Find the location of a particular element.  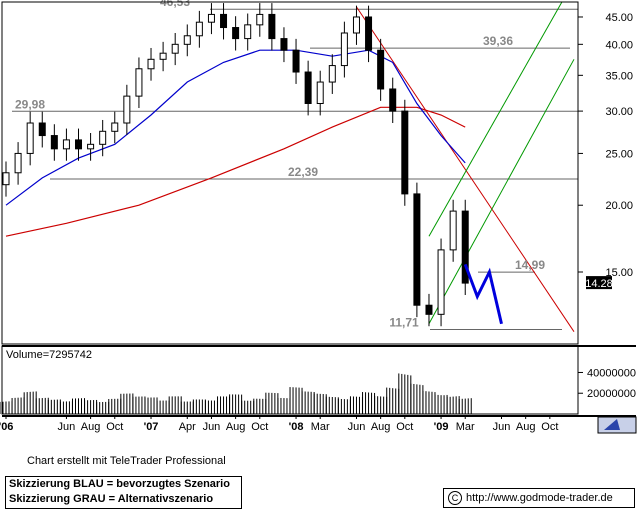

date-tick-label: '06 is located at coordinates (6, 427).